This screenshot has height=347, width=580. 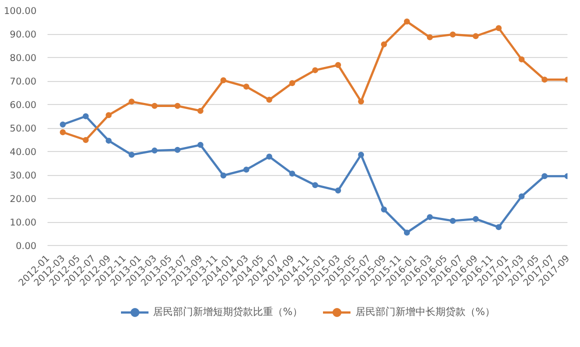 What do you see at coordinates (26, 246) in the screenshot?
I see `y-tick-label: 0.00` at bounding box center [26, 246].